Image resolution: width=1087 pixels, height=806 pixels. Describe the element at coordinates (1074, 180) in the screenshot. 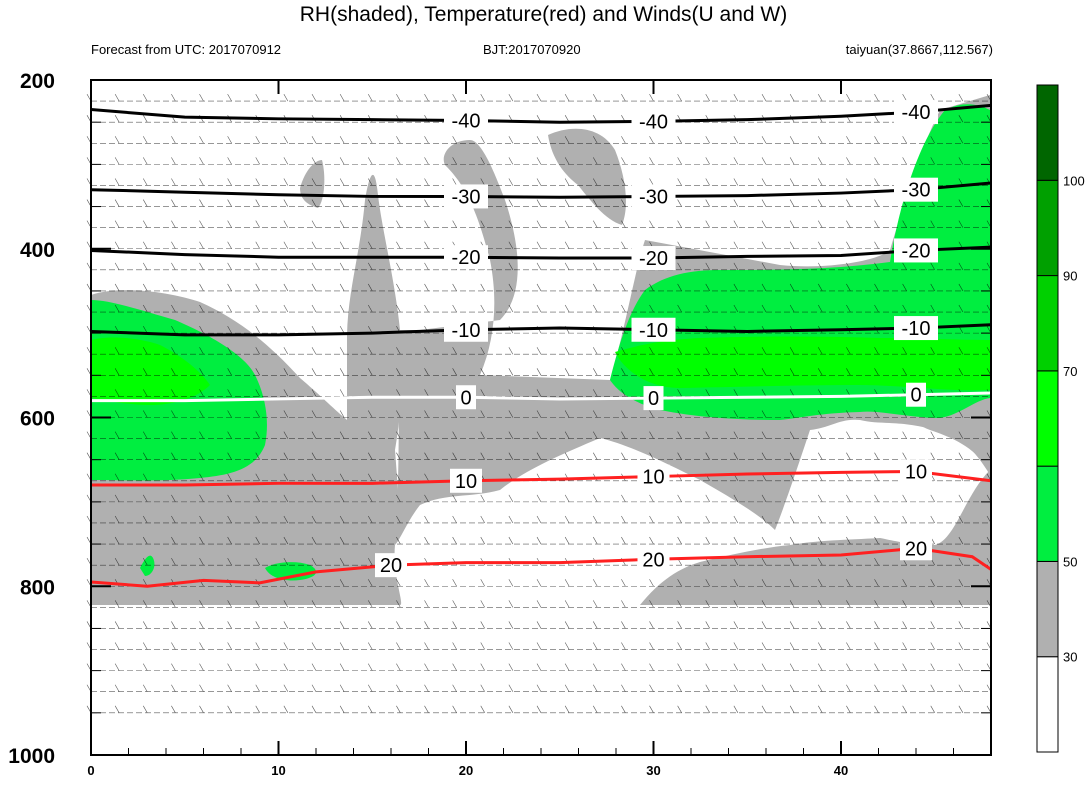

I see `colorbar-label: 100` at that location.